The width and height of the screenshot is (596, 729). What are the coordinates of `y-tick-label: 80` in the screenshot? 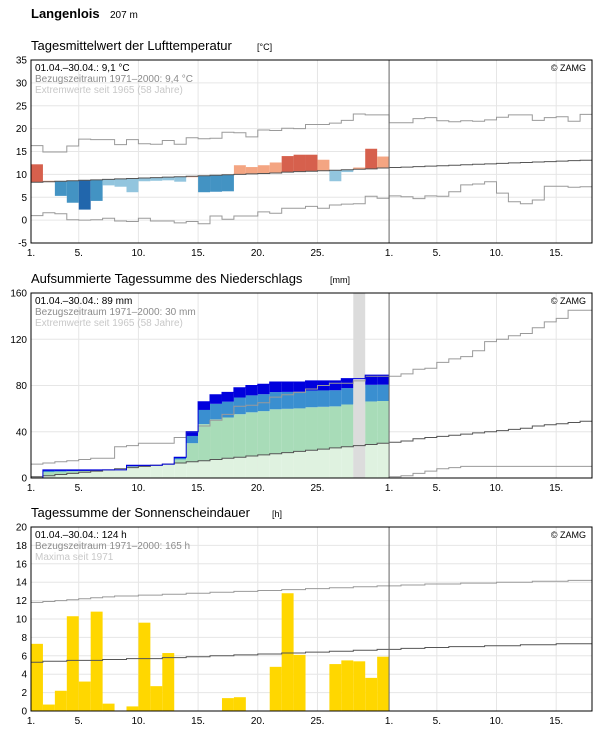 It's located at (22, 386).